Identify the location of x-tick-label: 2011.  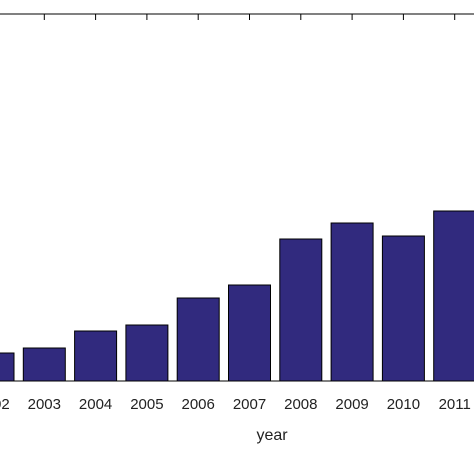
(455, 404).